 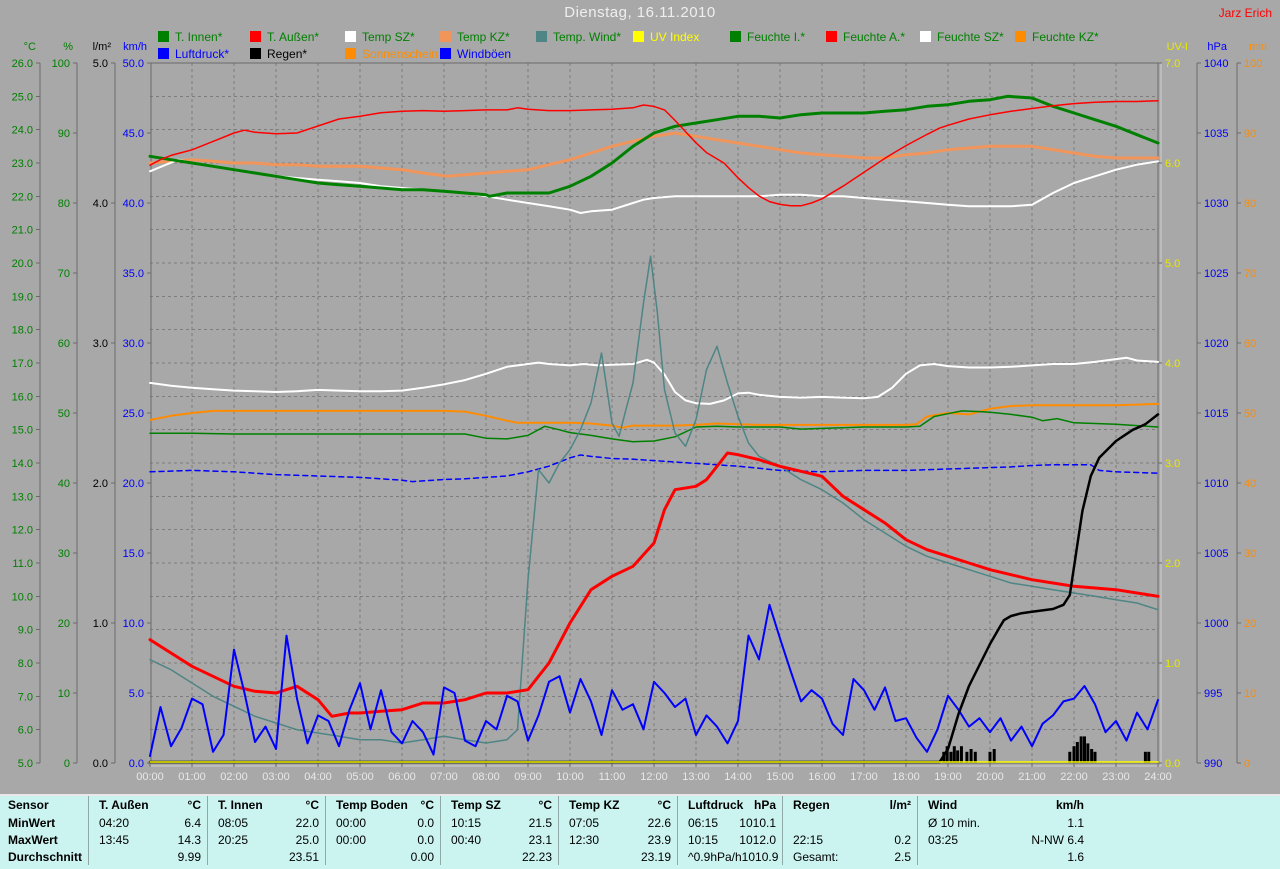 What do you see at coordinates (100, 624) in the screenshot?
I see `axis-label: 1.0` at bounding box center [100, 624].